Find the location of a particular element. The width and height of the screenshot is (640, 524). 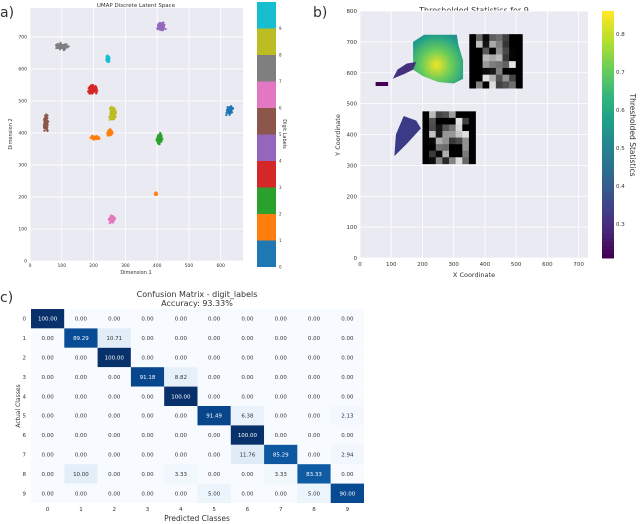

stats-title: Thresholded Statistics for 9 is located at coordinates (473, 10).